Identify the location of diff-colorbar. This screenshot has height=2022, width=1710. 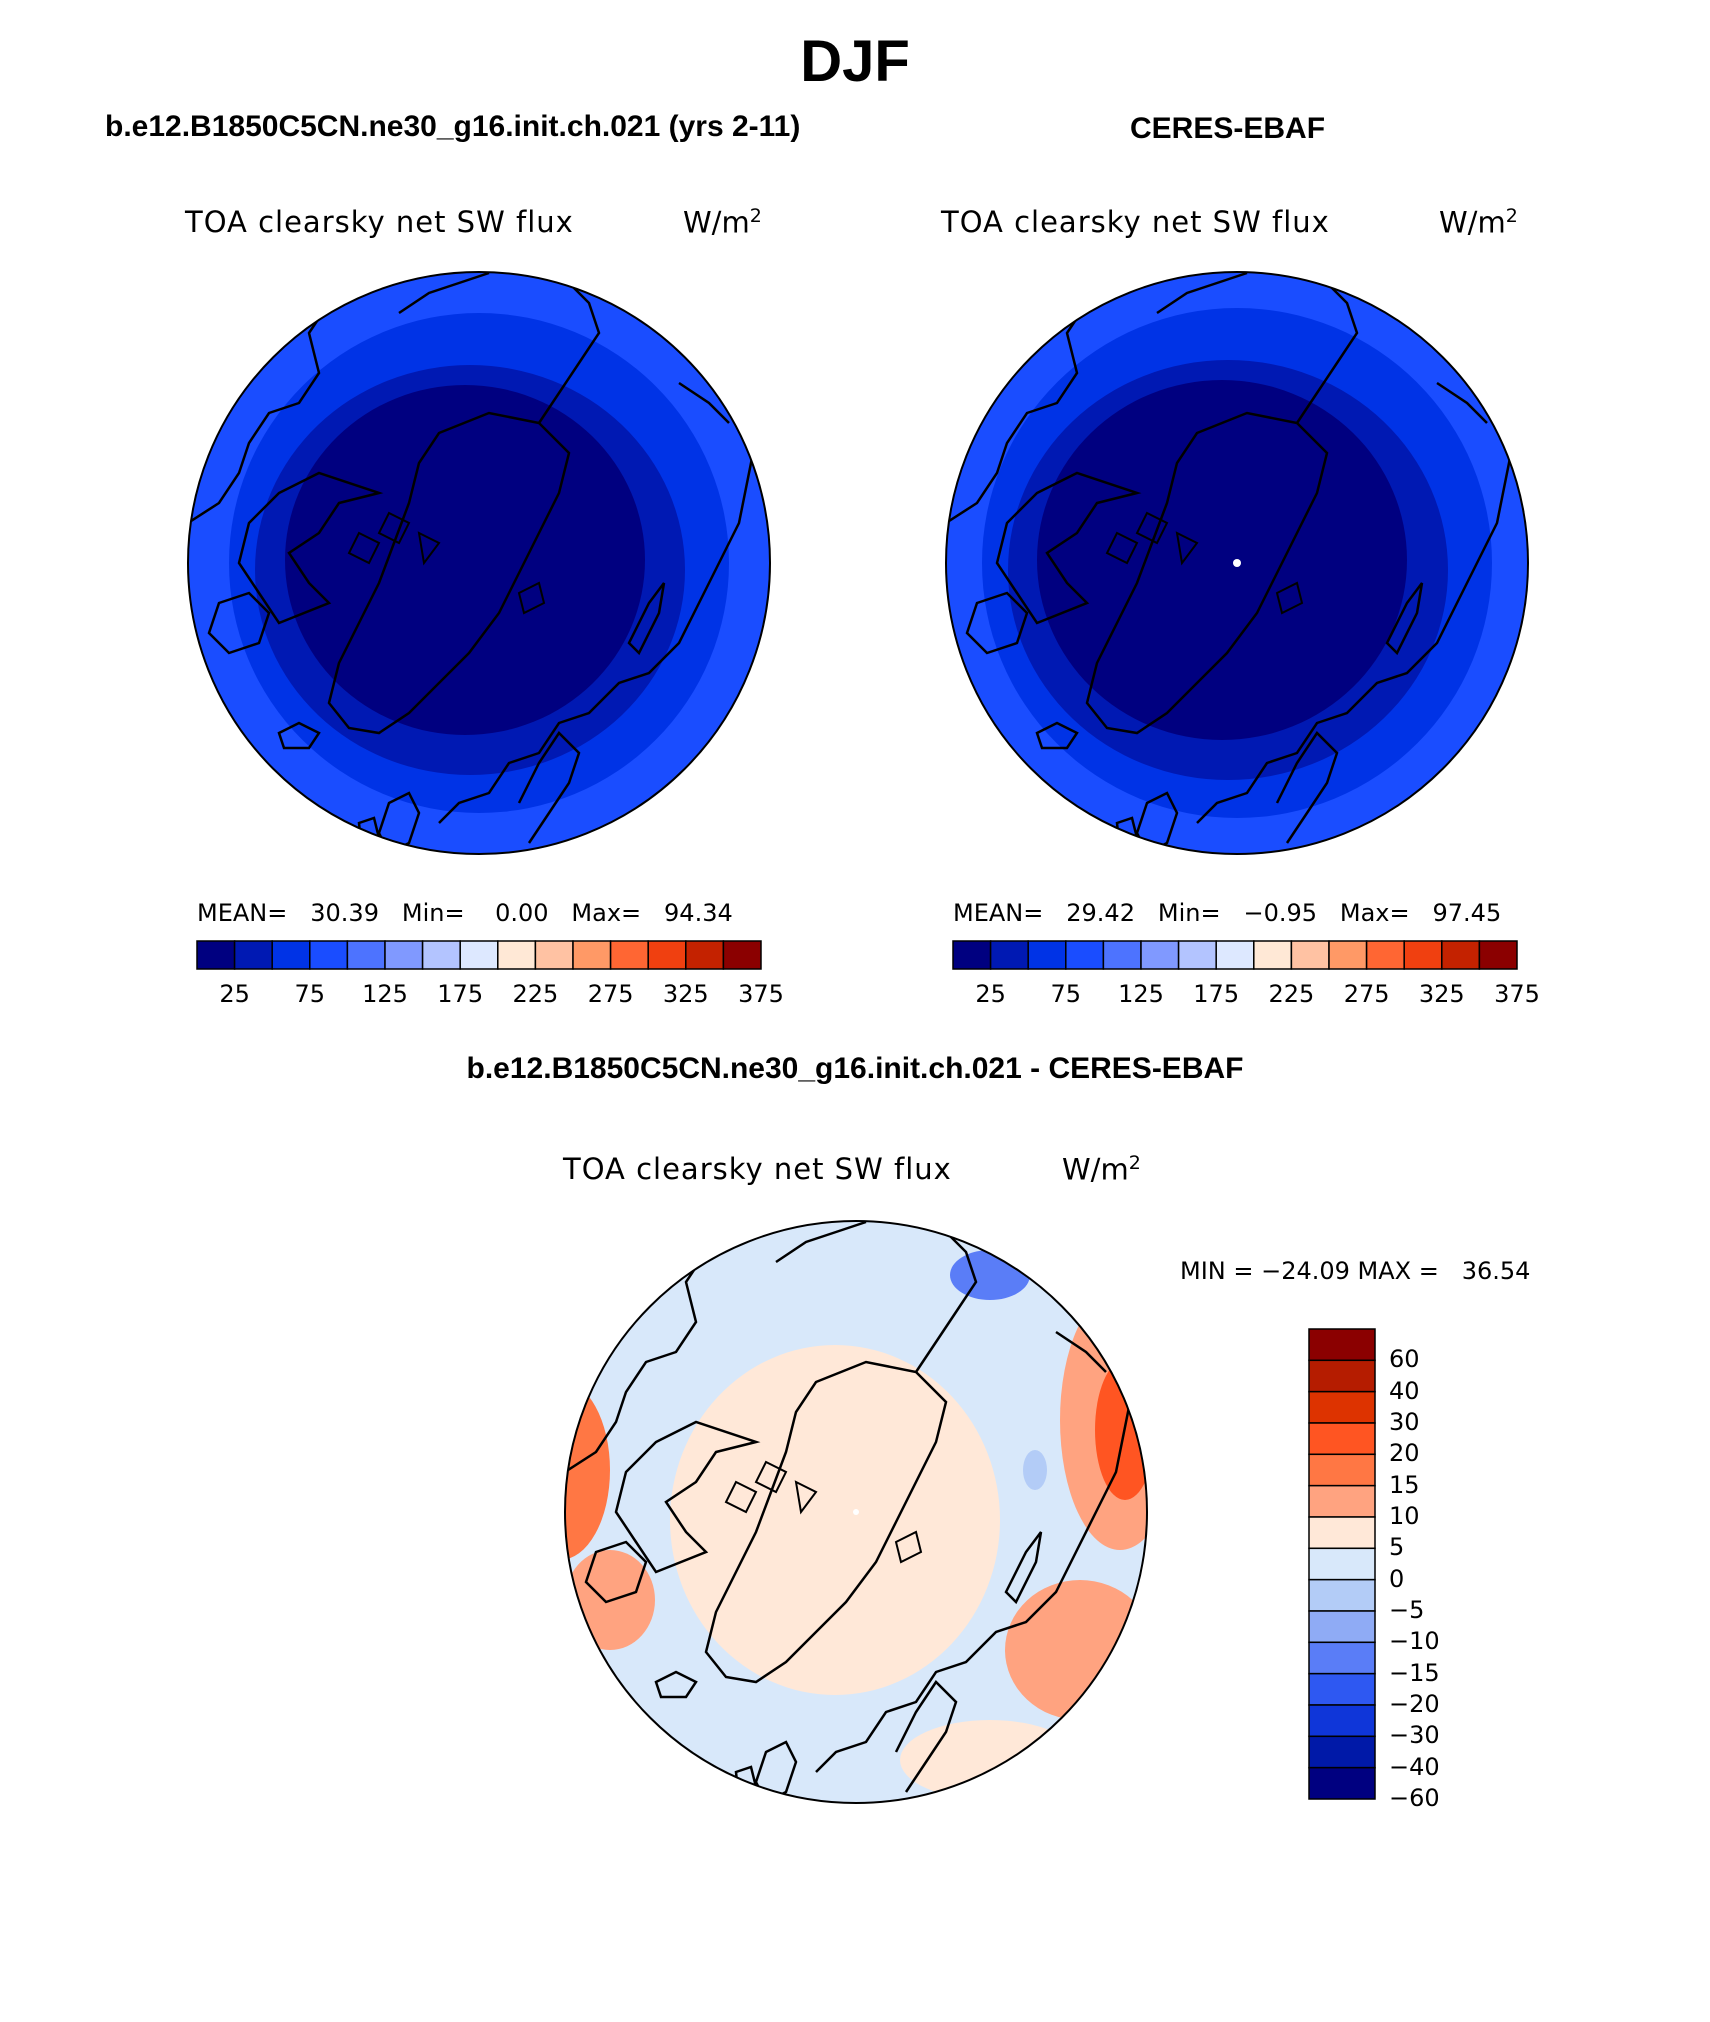
(1342, 1564).